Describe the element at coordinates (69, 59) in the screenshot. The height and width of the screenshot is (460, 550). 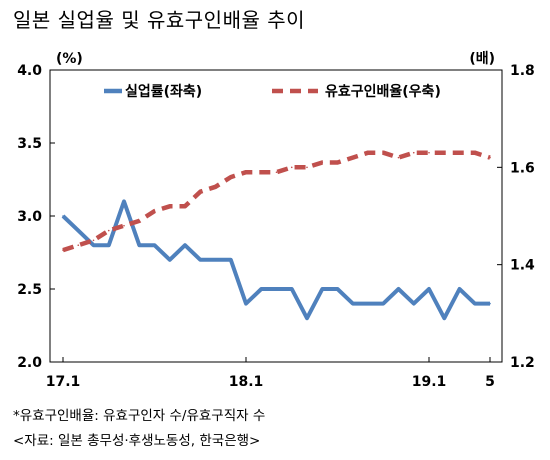
I see `left-axis-unit: (%)` at that location.